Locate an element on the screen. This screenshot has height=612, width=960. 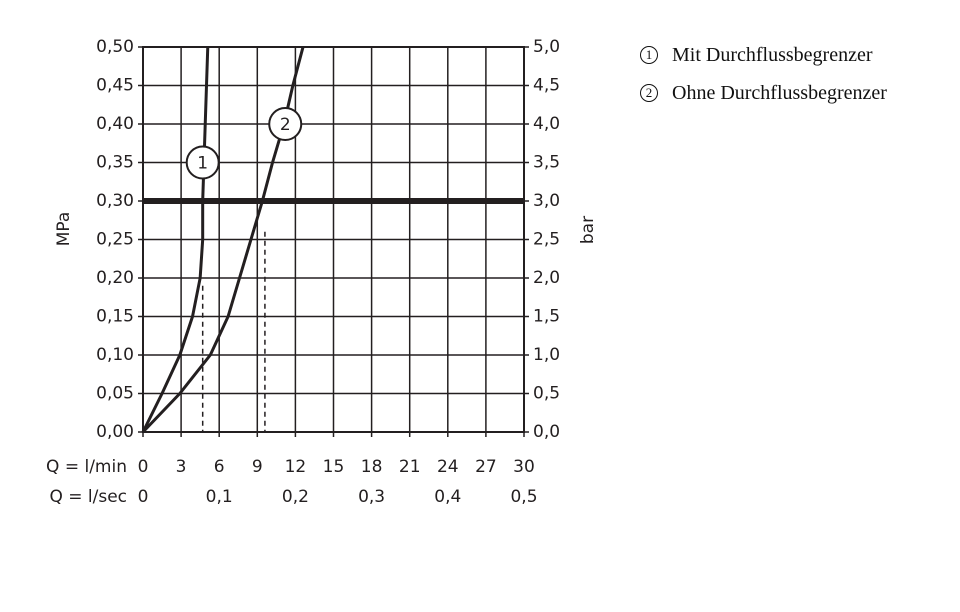
y2-tick-label: 1,5 is located at coordinates (546, 317).